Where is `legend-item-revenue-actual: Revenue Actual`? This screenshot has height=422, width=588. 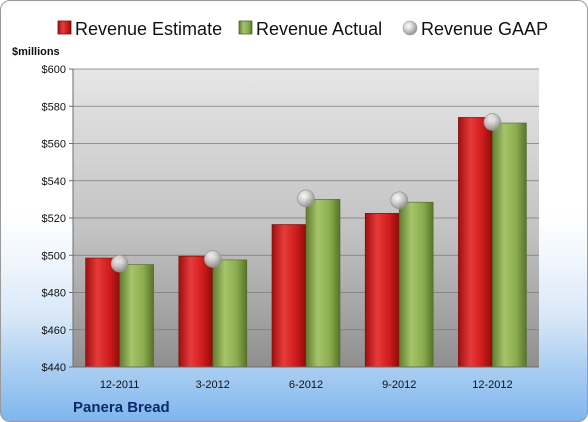
legend-item-revenue-actual: Revenue Actual is located at coordinates (310, 29).